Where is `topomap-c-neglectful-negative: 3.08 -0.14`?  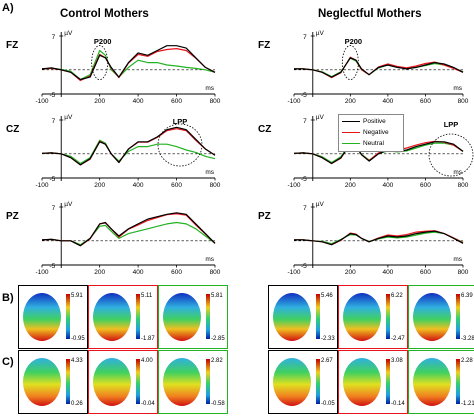 topomap-c-neglectful-negative: 3.08 -0.14 is located at coordinates (373, 382).